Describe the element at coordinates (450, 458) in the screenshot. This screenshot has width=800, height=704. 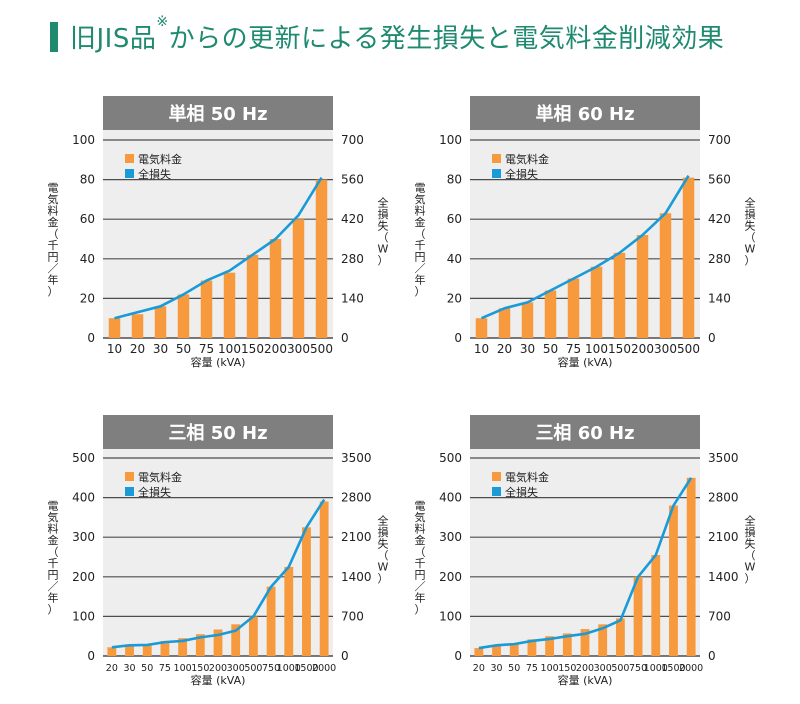
I see `y-tick-label: 500` at that location.